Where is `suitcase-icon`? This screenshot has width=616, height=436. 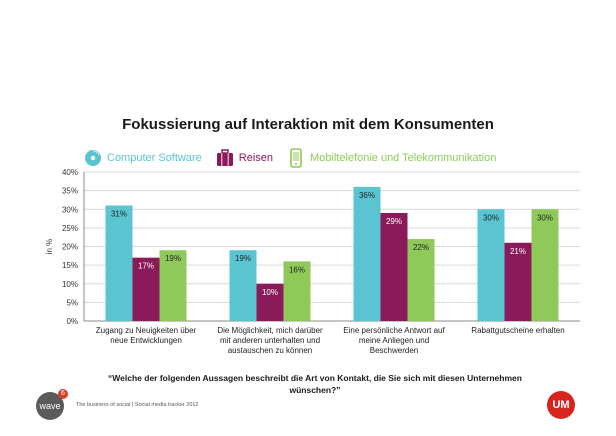 suitcase-icon is located at coordinates (224, 157).